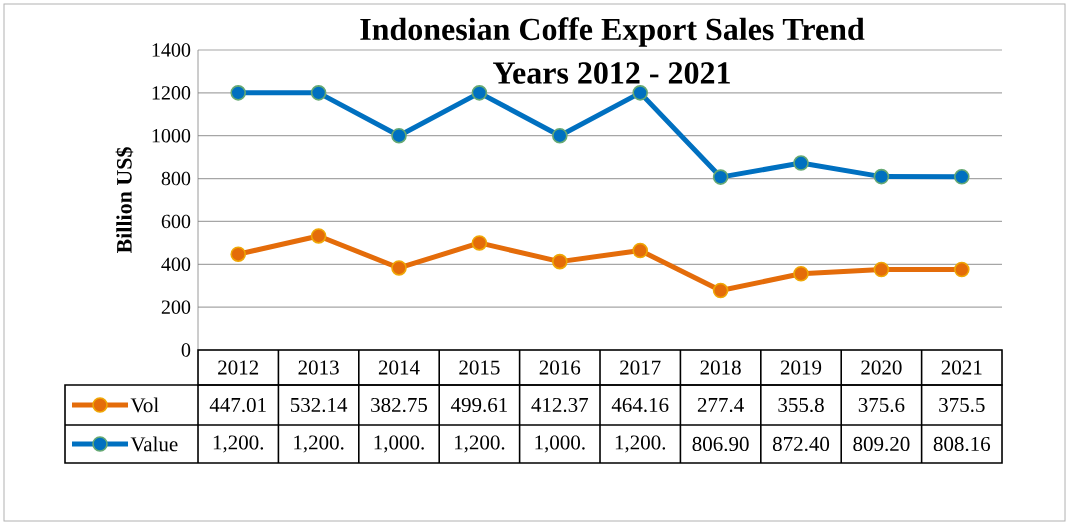  I want to click on data-label: 382.75, so click(399, 405).